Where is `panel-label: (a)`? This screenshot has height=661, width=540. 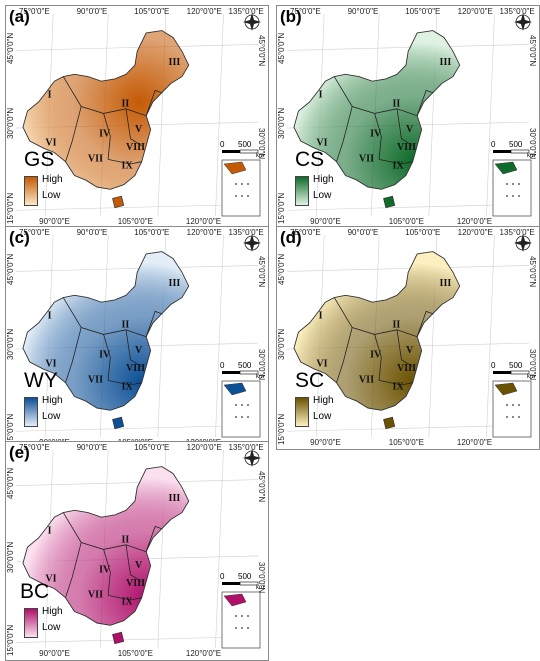
panel-label: (a) is located at coordinates (19, 16).